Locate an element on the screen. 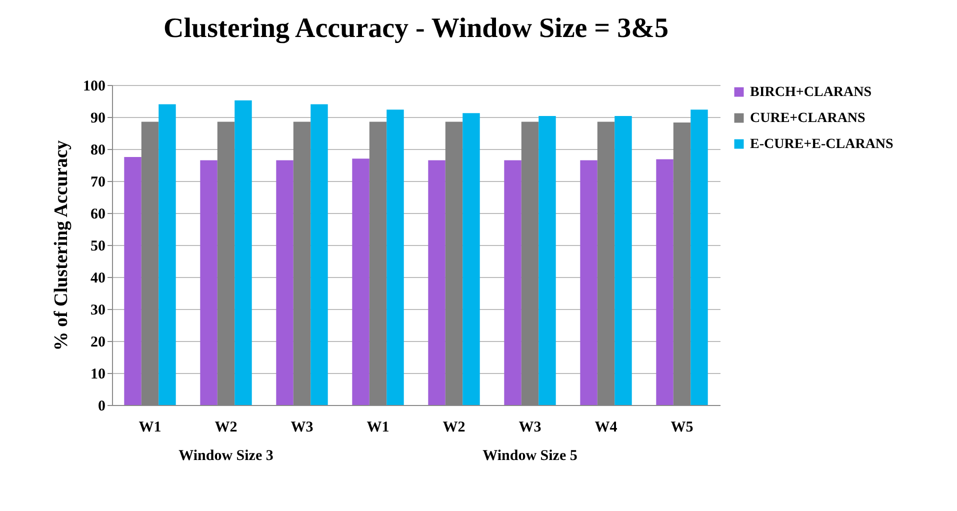 The width and height of the screenshot is (957, 511). y-tick-label: 40 is located at coordinates (98, 278).